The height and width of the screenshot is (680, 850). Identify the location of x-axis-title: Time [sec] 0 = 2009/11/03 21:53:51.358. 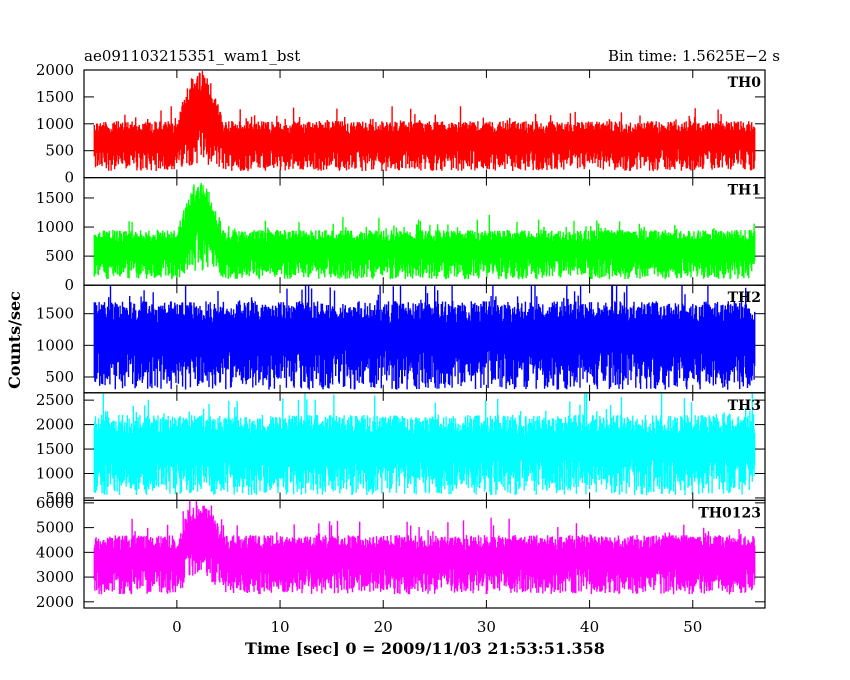
(425, 648).